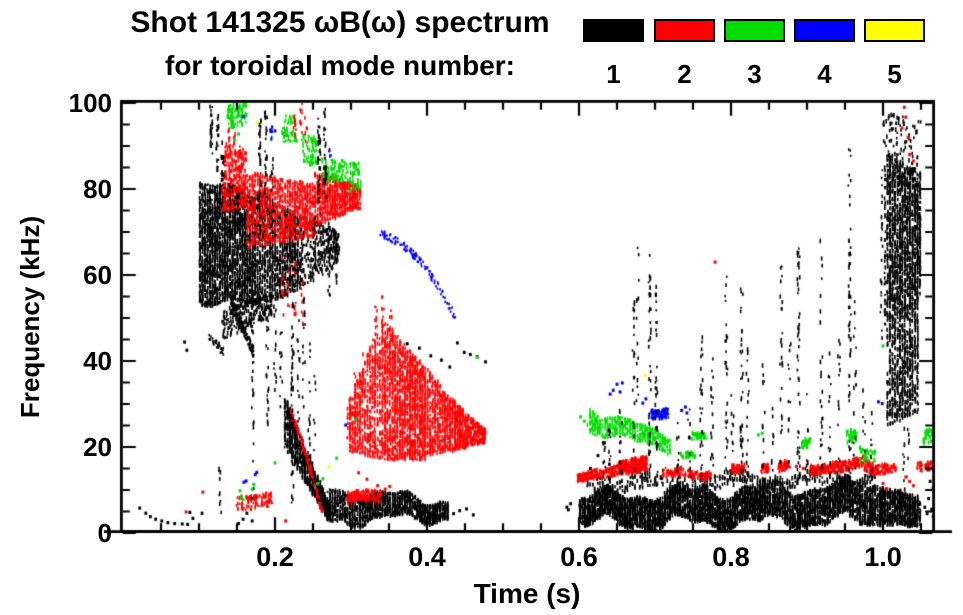  What do you see at coordinates (613, 74) in the screenshot?
I see `legend-mode-label-1: 1` at bounding box center [613, 74].